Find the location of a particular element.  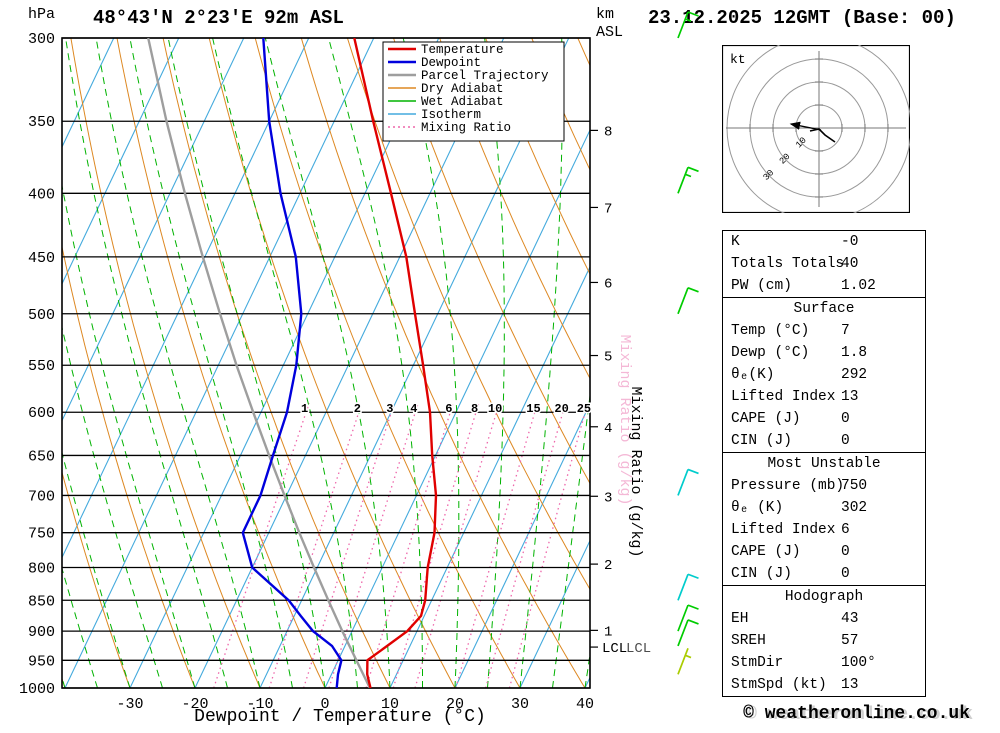

legend-label: Mixing Ratio is located at coordinates (466, 128).